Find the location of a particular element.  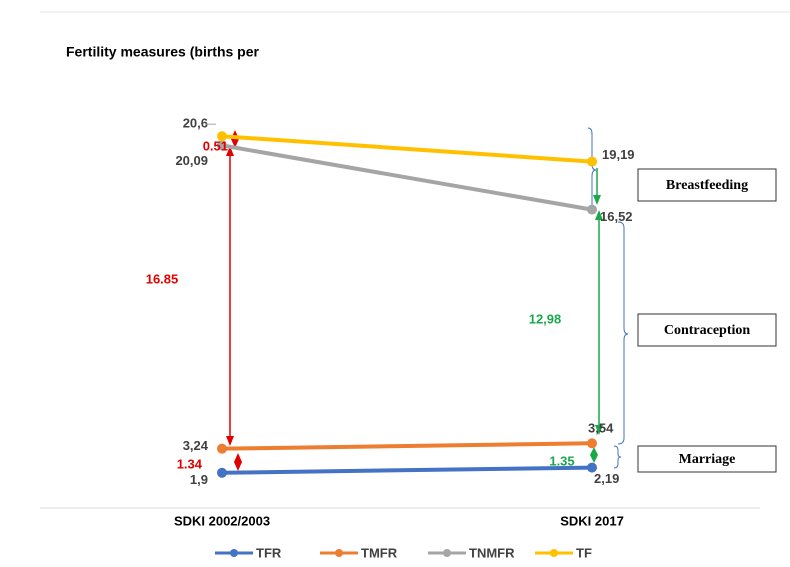

data-label: 16,52 is located at coordinates (616, 216).